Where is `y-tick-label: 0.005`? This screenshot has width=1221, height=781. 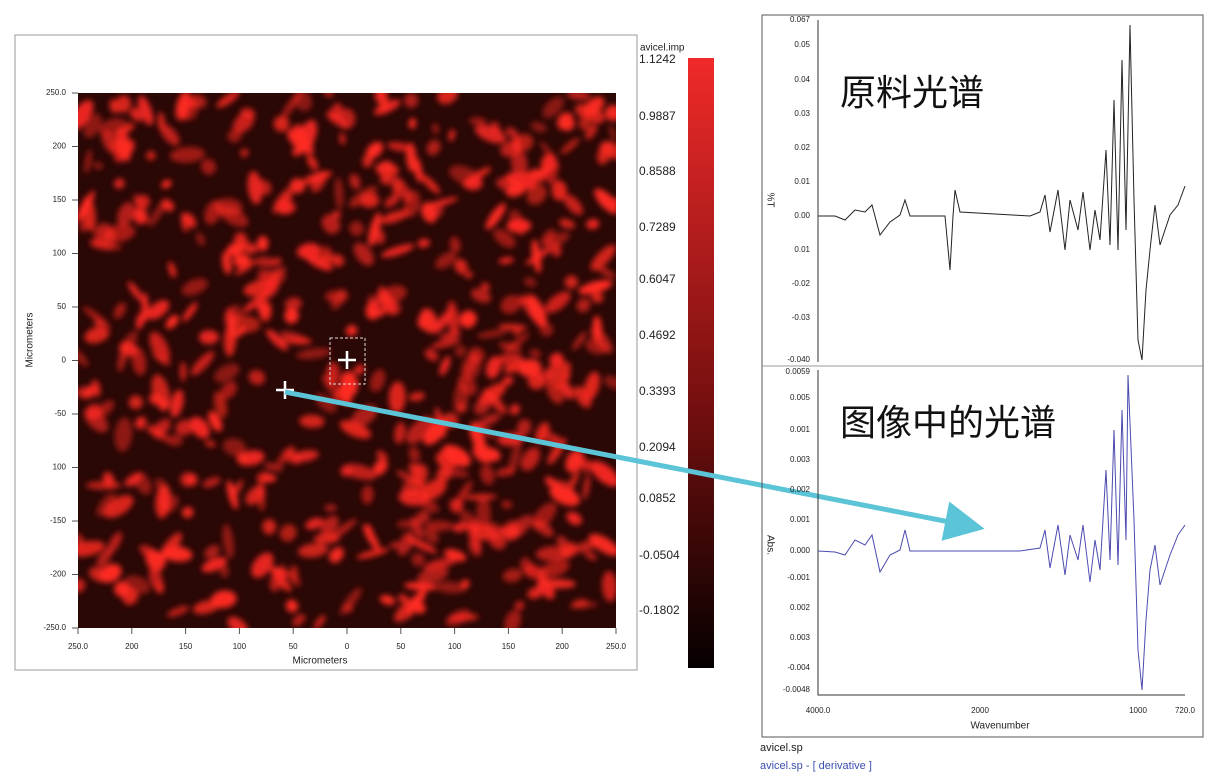
y-tick-label: 0.005 is located at coordinates (800, 397).